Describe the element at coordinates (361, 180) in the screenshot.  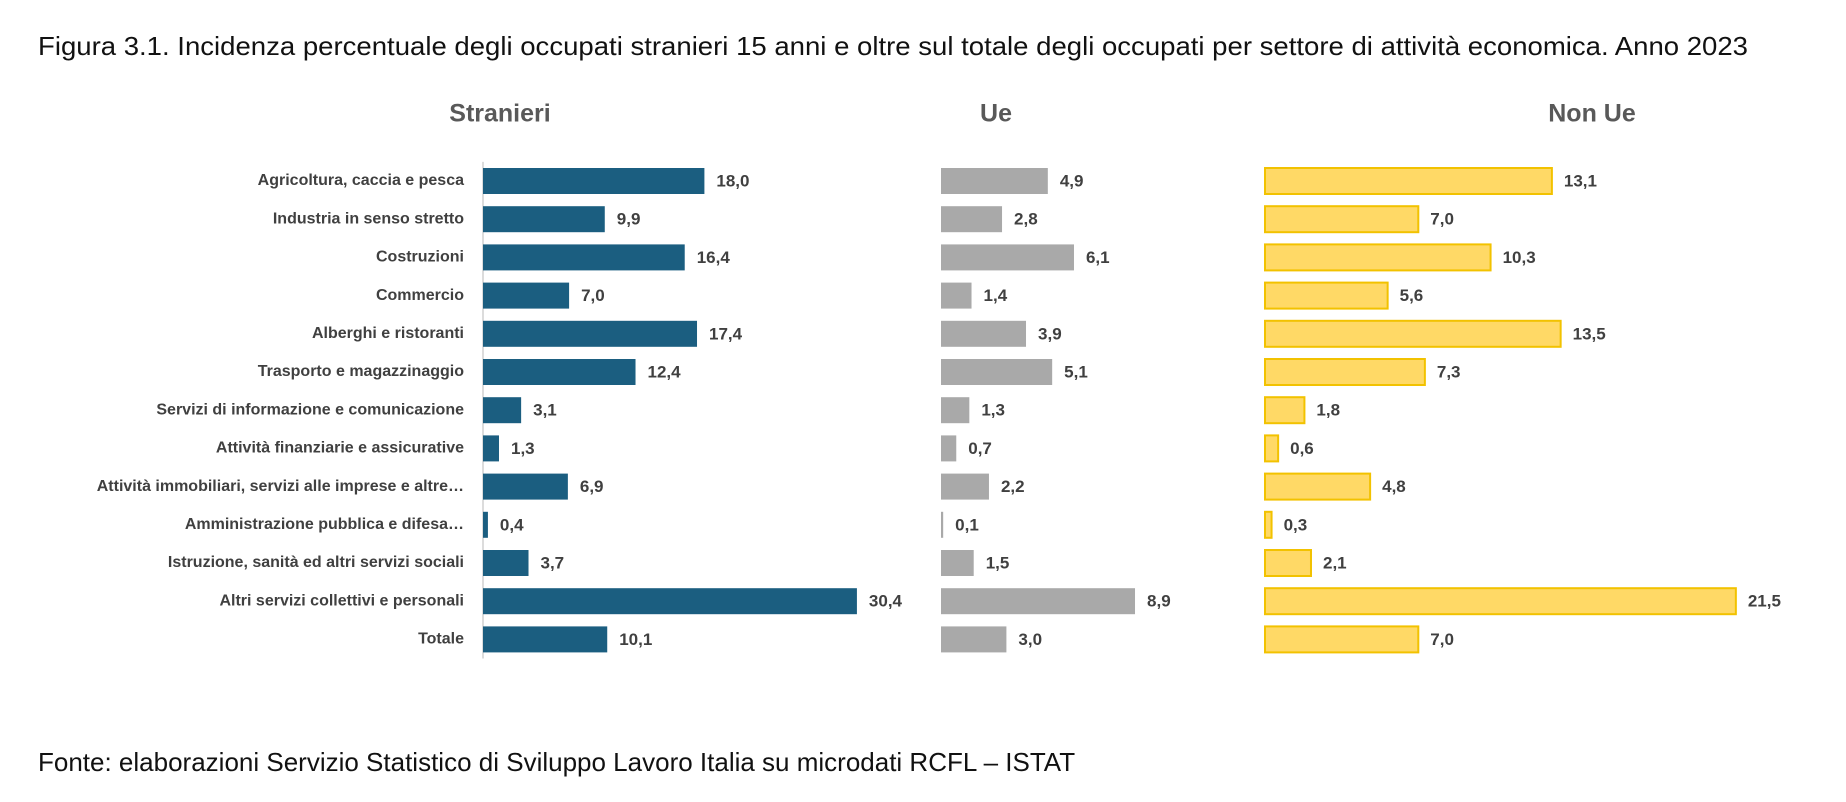
I see `category-label: Agricoltura, caccia e pesca` at that location.